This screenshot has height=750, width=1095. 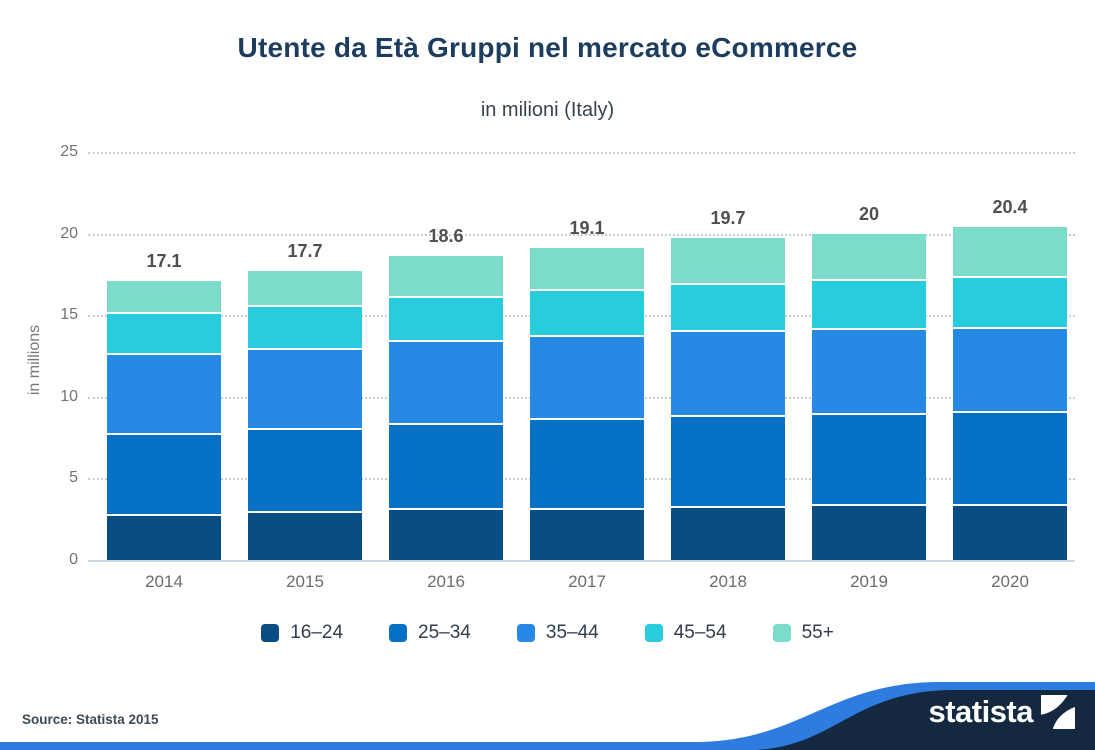 I want to click on bar-segment-2017-16–24, so click(x=587, y=533).